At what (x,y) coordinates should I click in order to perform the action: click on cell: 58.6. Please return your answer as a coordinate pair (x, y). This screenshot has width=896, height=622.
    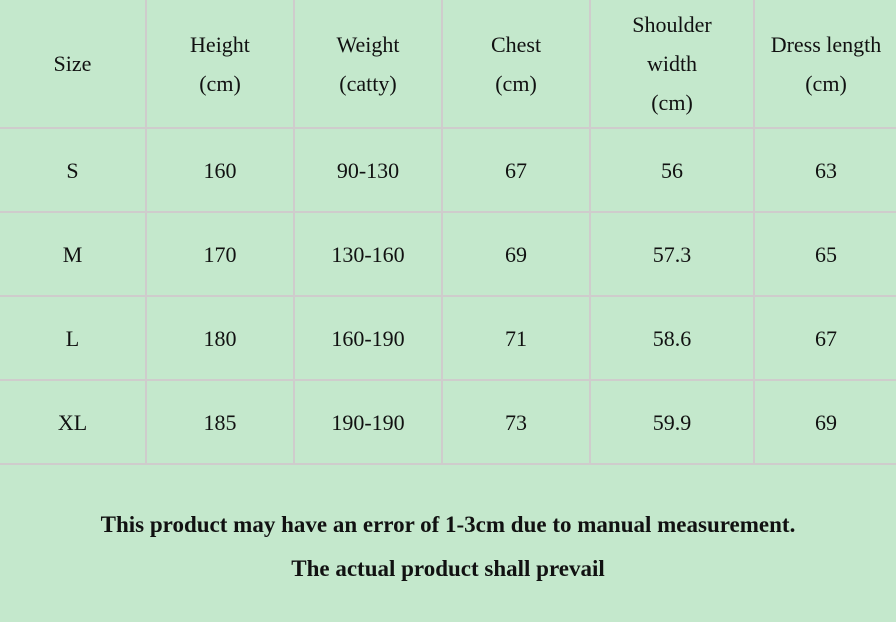
    Looking at the image, I should click on (672, 338).